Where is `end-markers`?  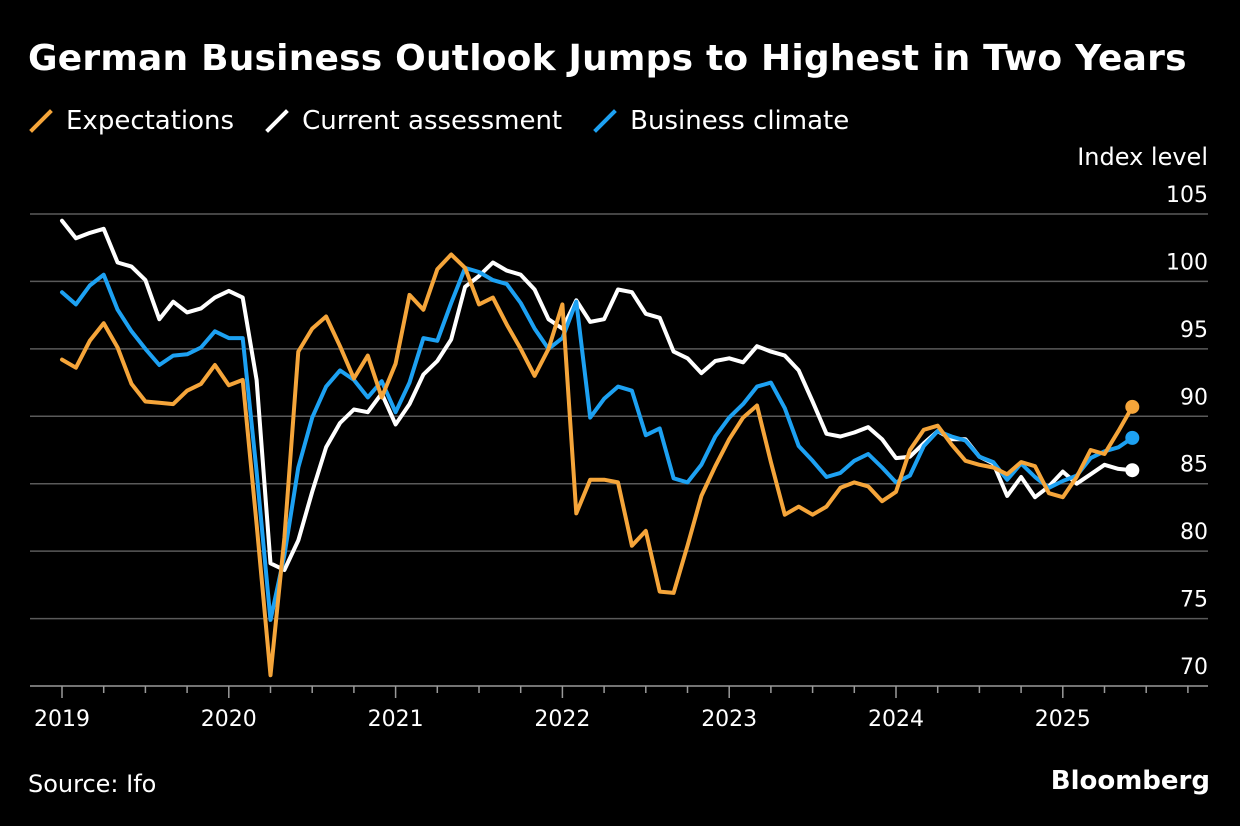 end-markers is located at coordinates (1132, 438).